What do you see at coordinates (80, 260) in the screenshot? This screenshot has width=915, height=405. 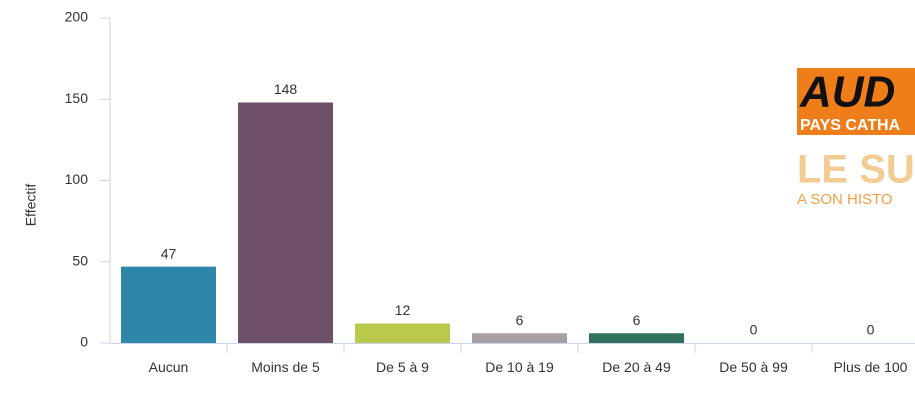 I see `y-tick-label: 50` at bounding box center [80, 260].